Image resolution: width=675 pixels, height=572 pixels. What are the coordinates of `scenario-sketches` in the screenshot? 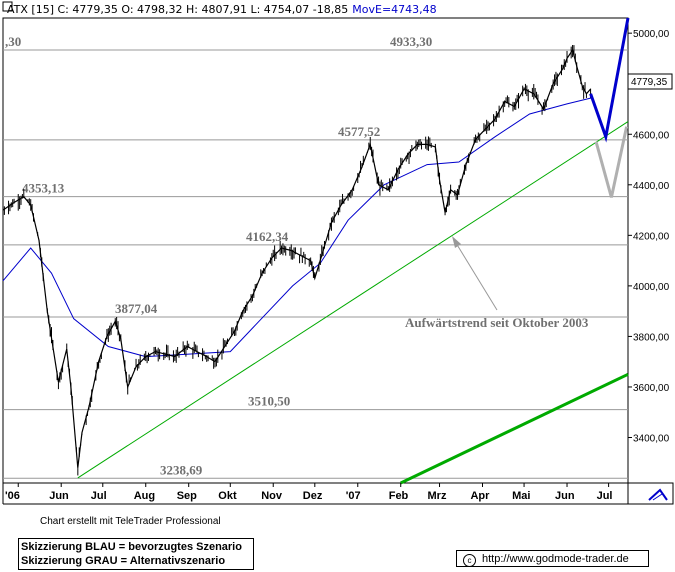 It's located at (609, 107).